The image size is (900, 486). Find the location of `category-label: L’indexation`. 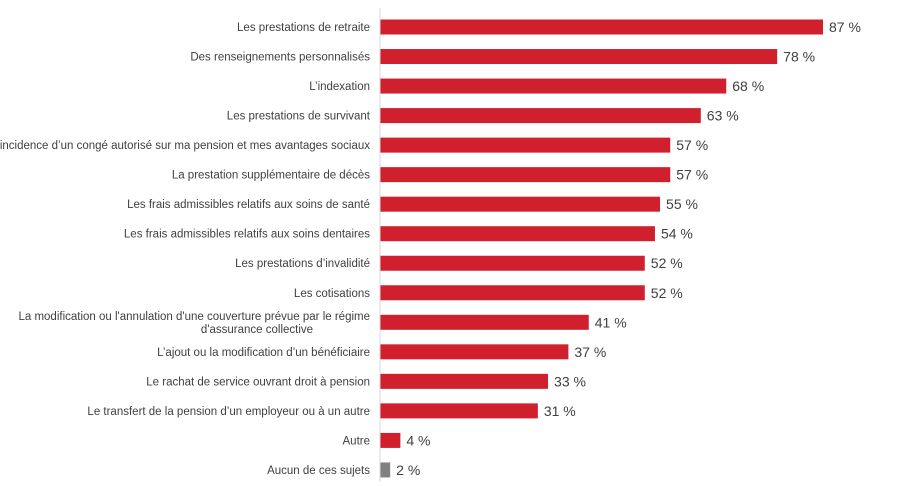

category-label: L’indexation is located at coordinates (339, 87).